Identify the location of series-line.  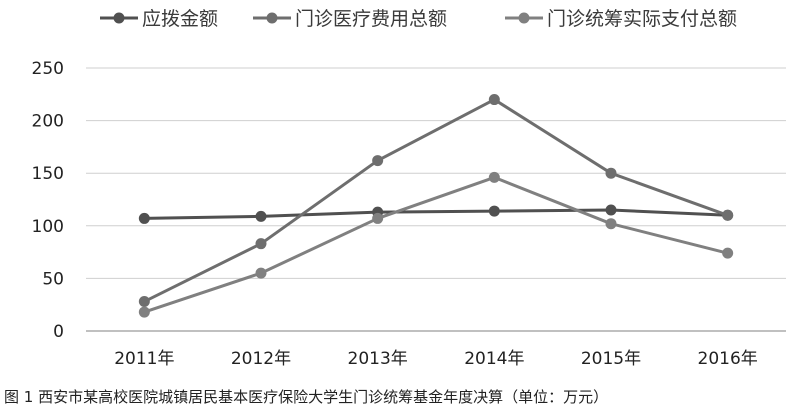
(436, 214).